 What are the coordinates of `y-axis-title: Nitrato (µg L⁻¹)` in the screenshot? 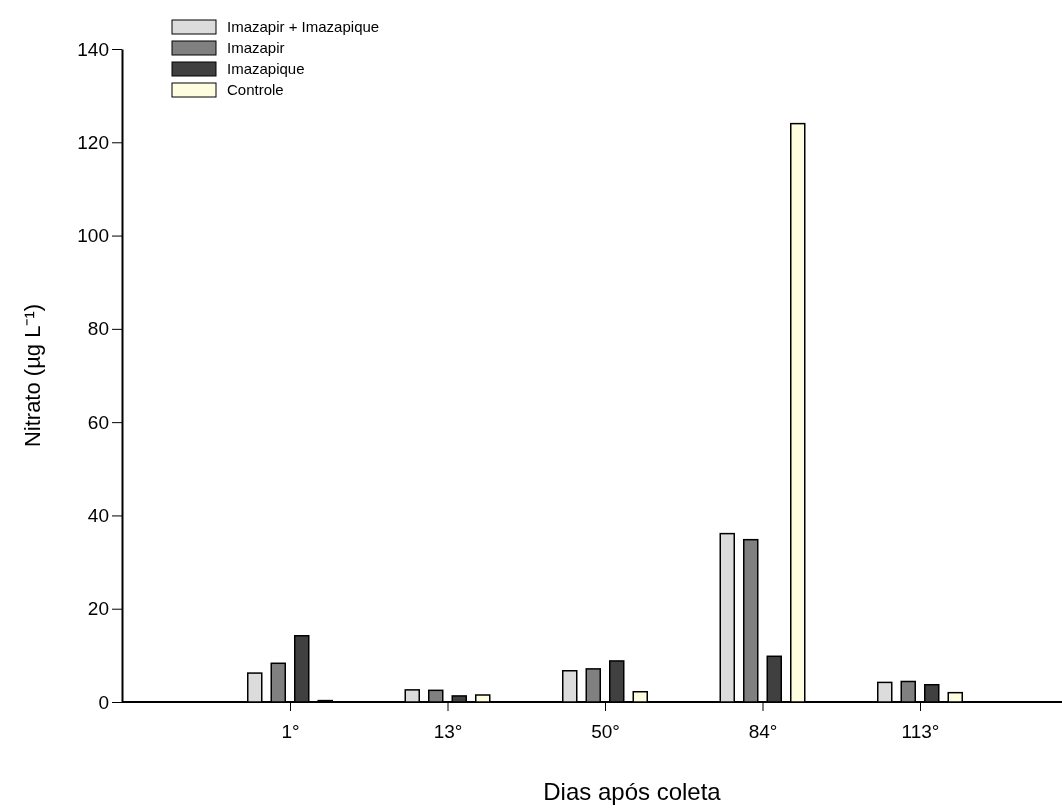 It's located at (32, 375).